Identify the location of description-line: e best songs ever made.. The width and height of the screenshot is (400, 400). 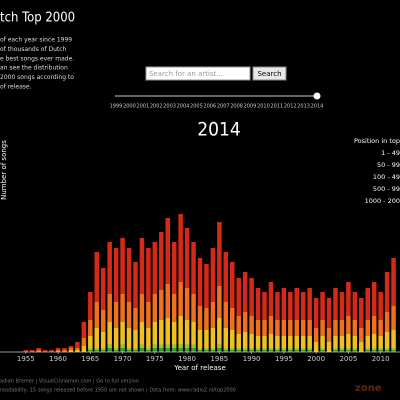
(37, 58).